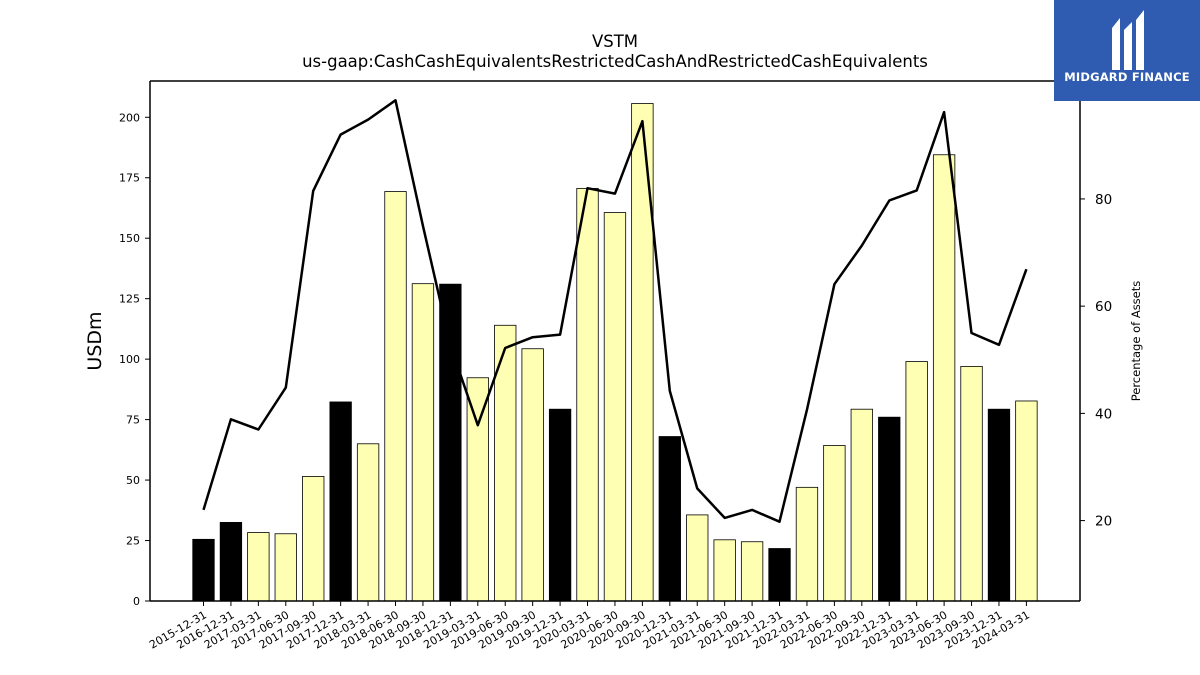 The width and height of the screenshot is (1200, 675). Describe the element at coordinates (1103, 200) in the screenshot. I see `y2-tick-label: 80` at that location.